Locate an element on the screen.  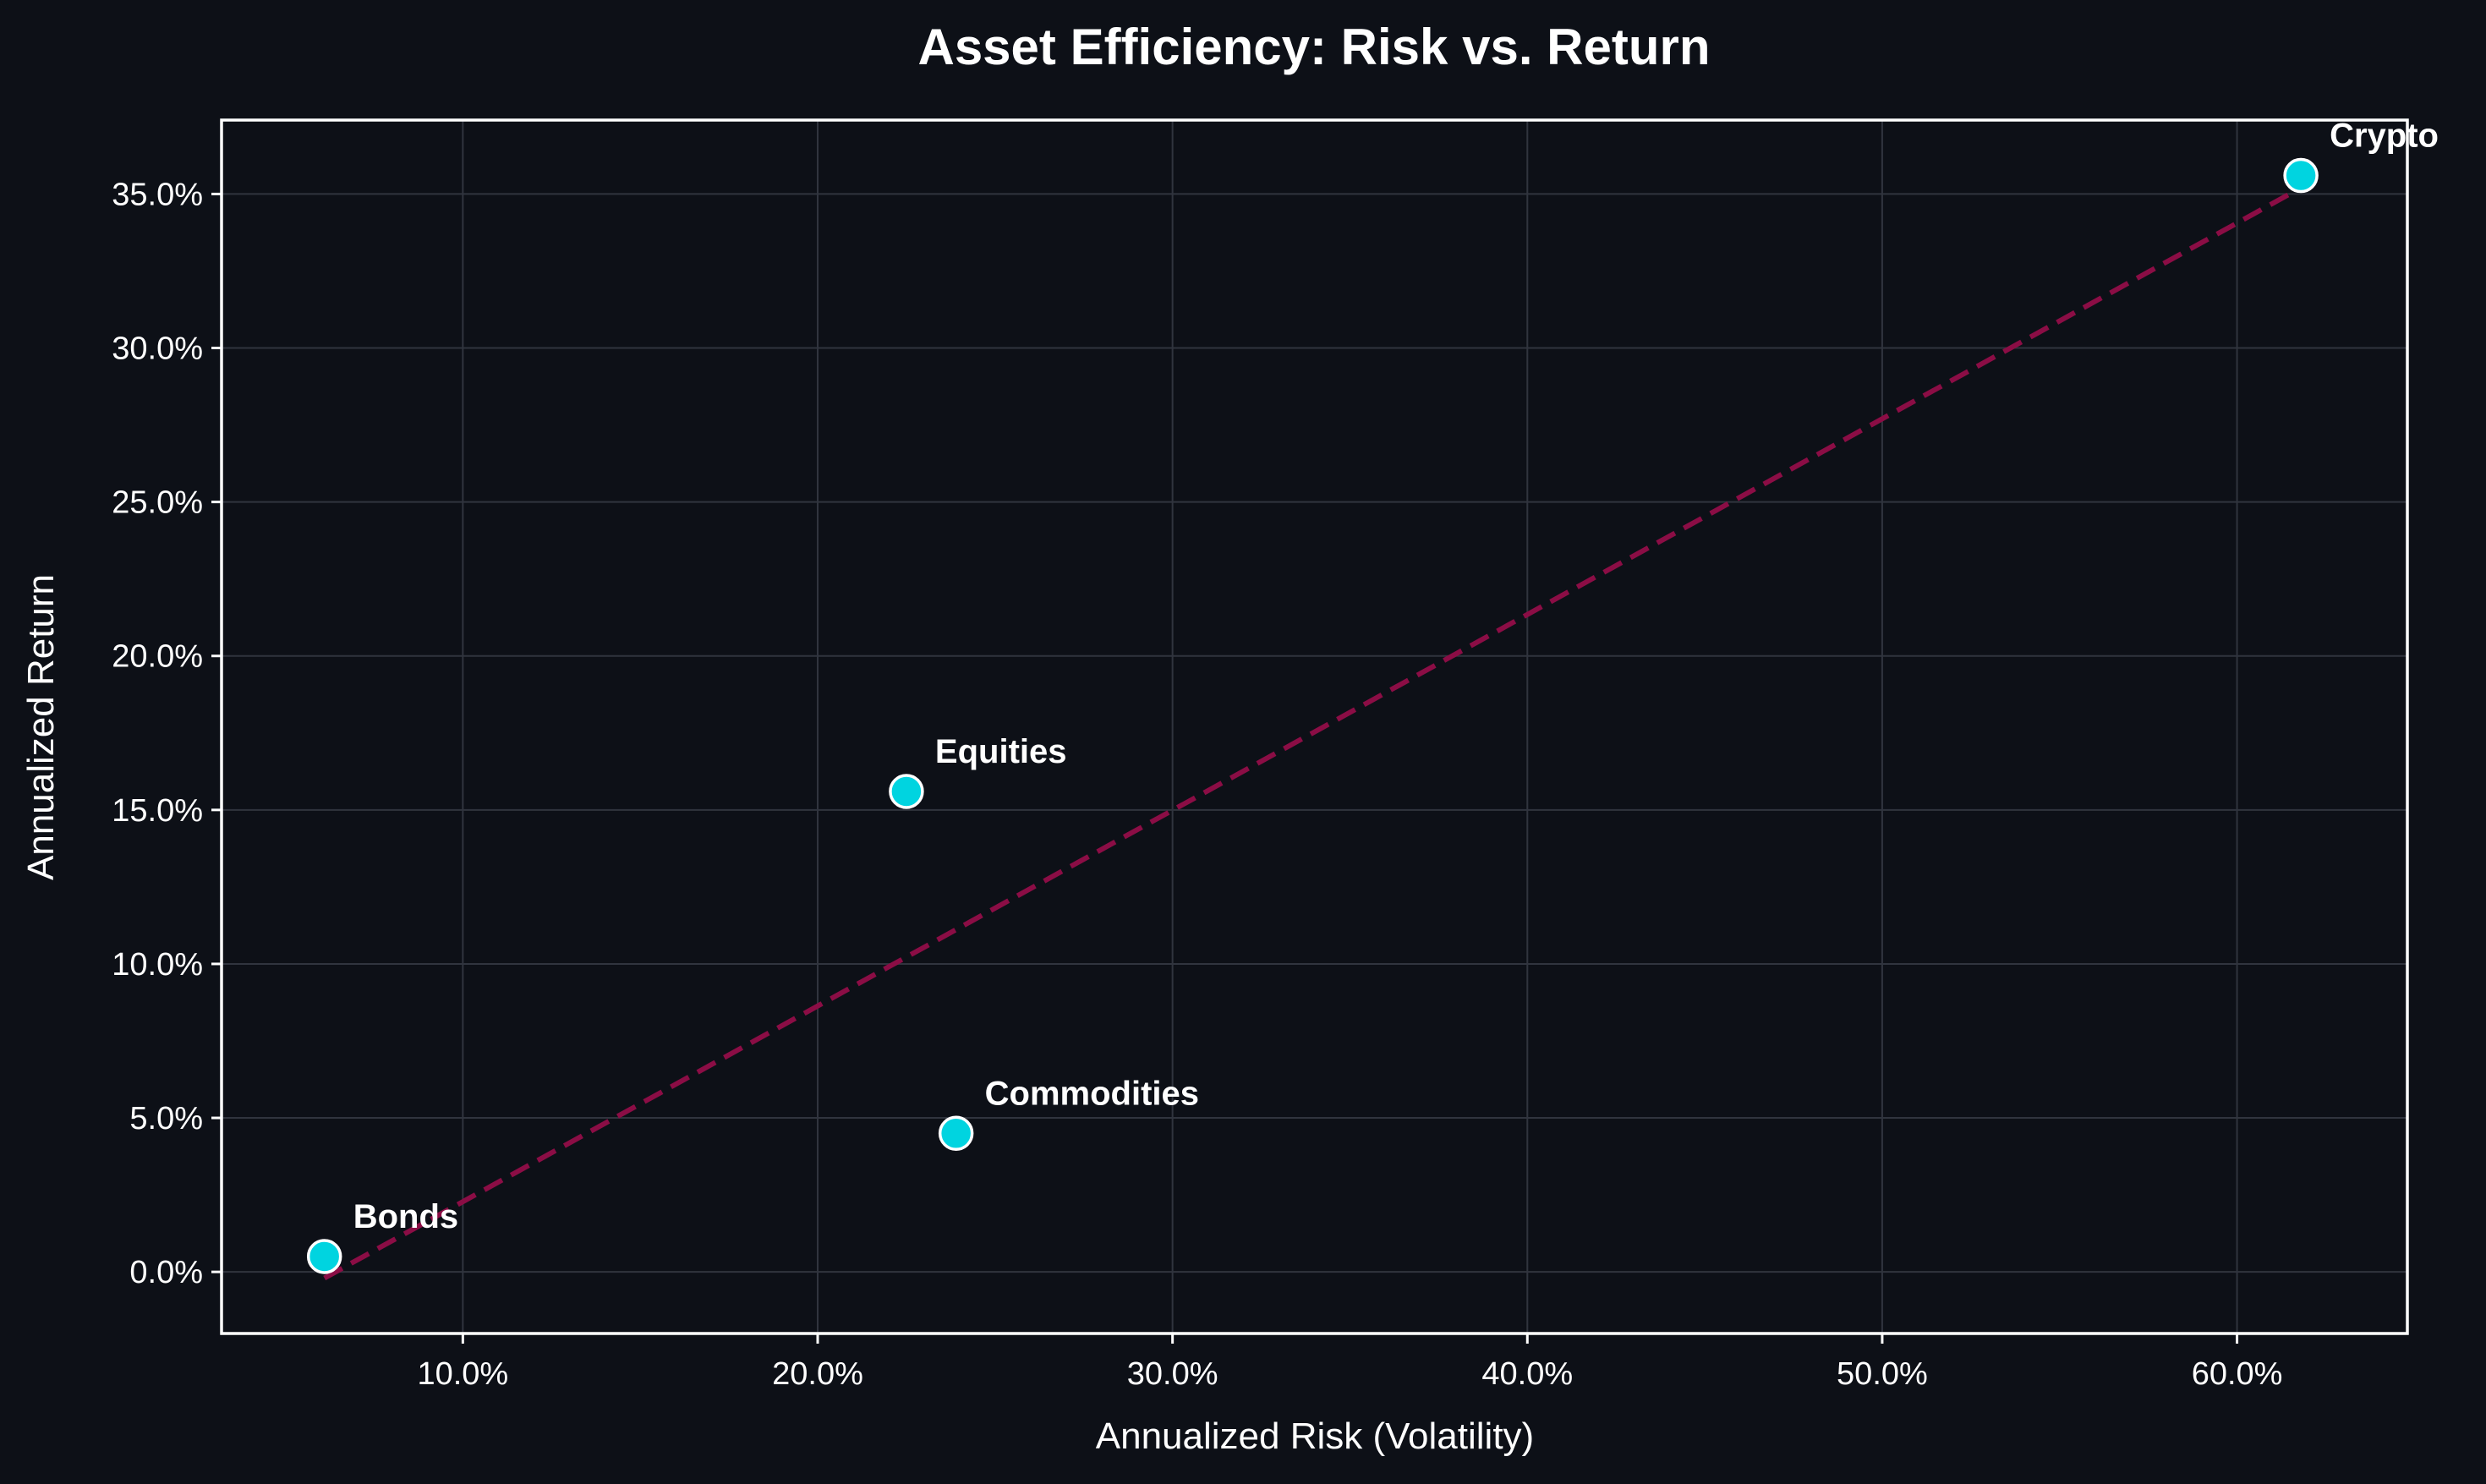
data-point-commodities is located at coordinates (956, 1133).